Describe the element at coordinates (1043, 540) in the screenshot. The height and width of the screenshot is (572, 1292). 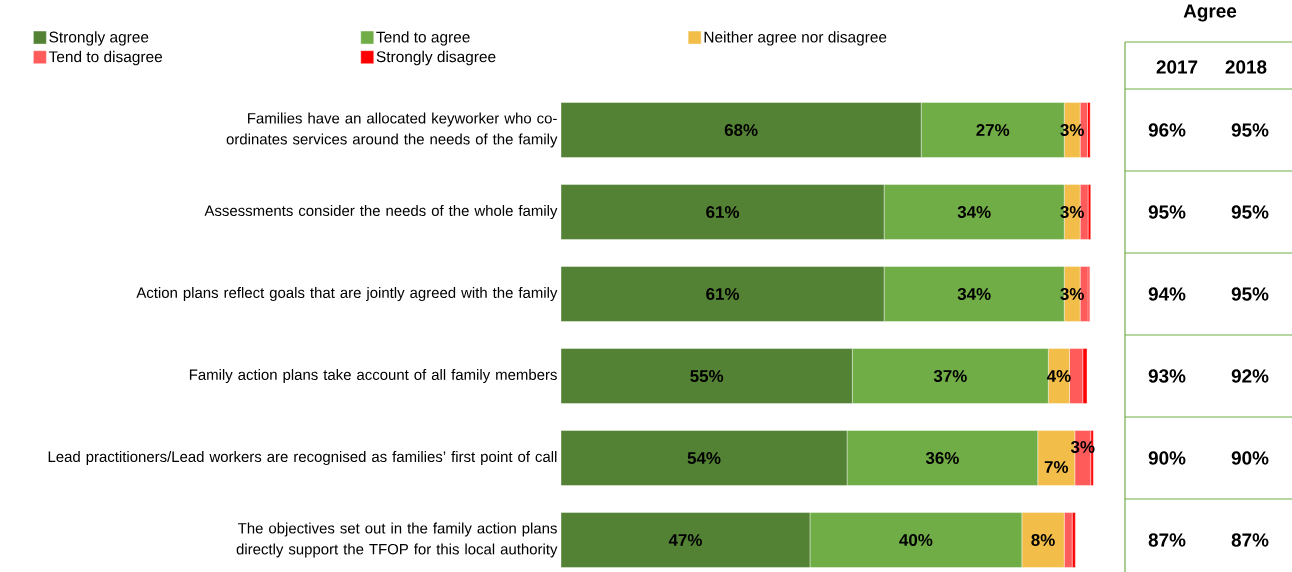
I see `data-label: 8%` at that location.